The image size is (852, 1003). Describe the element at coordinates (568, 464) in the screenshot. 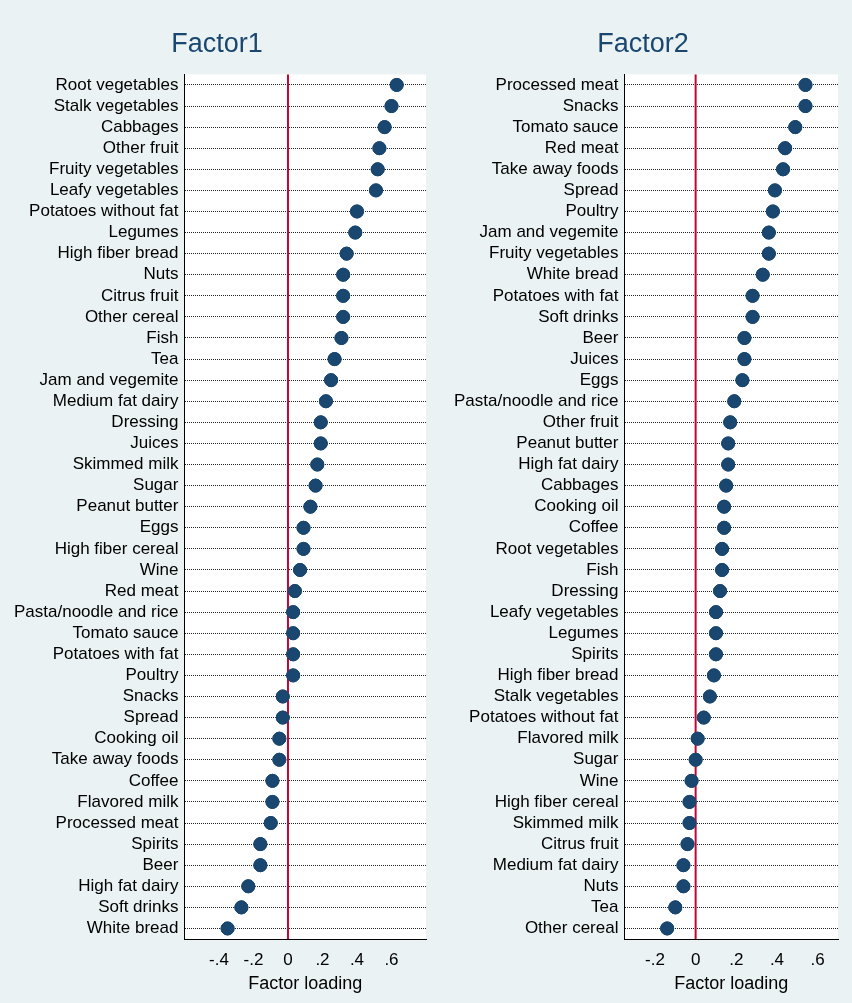

I see `y-tick-label: High fat dairy` at that location.